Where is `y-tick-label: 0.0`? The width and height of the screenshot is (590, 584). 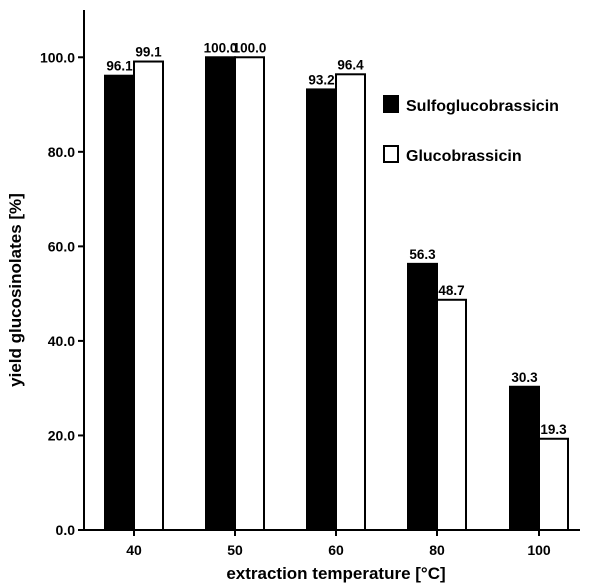 y-tick-label: 0.0 is located at coordinates (66, 530).